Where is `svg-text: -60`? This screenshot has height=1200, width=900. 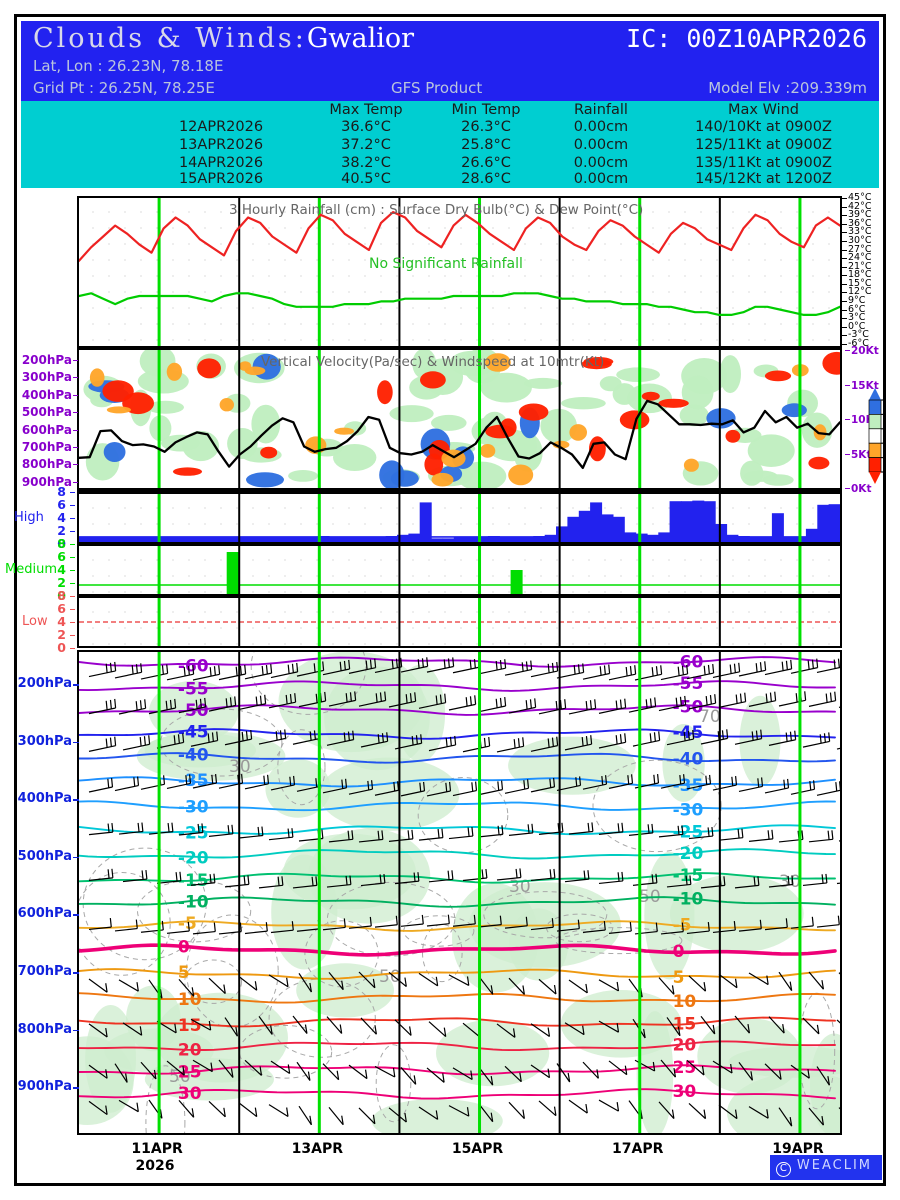 svg-text: -60 is located at coordinates (688, 662).